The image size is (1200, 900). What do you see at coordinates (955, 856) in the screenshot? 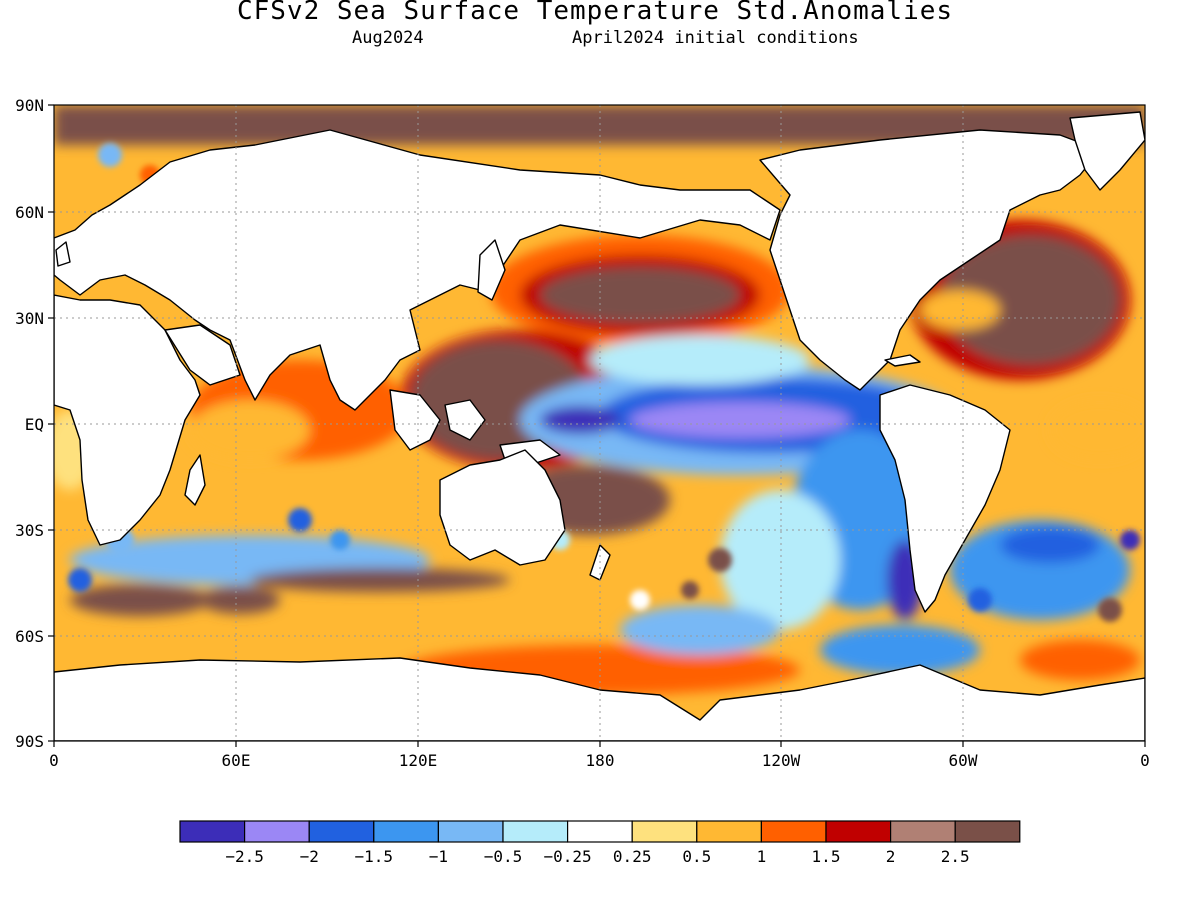
I see `legend-label: 2.5` at bounding box center [955, 856].